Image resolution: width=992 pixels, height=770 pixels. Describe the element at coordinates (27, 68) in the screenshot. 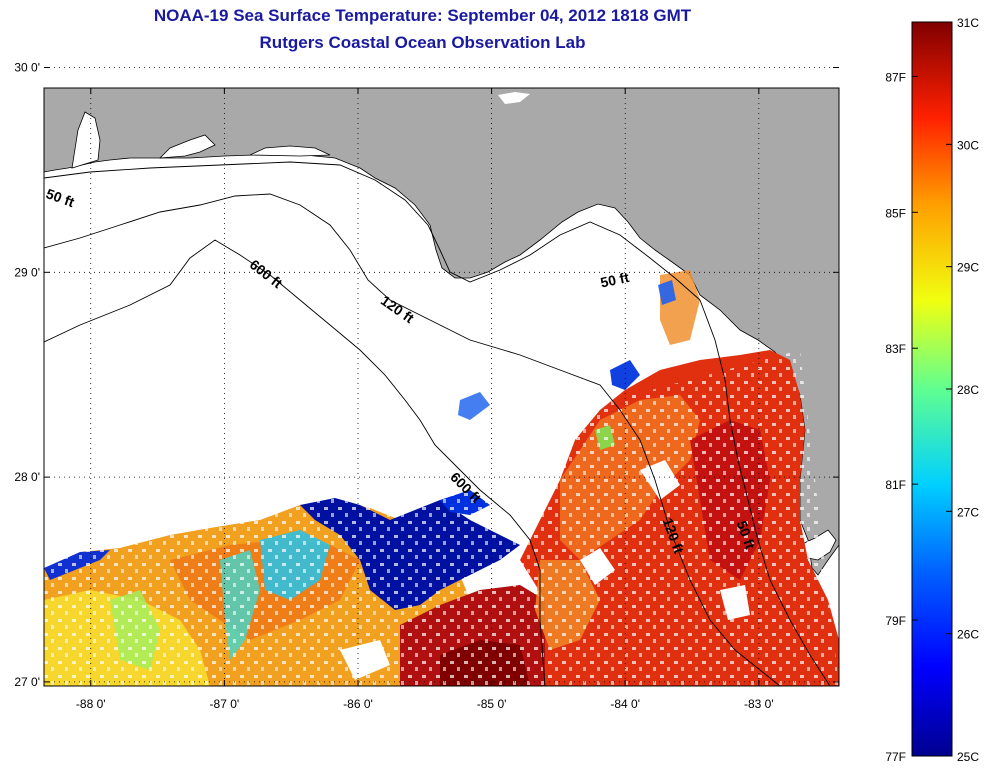

I see `lat-tick-label: 30 0'` at that location.